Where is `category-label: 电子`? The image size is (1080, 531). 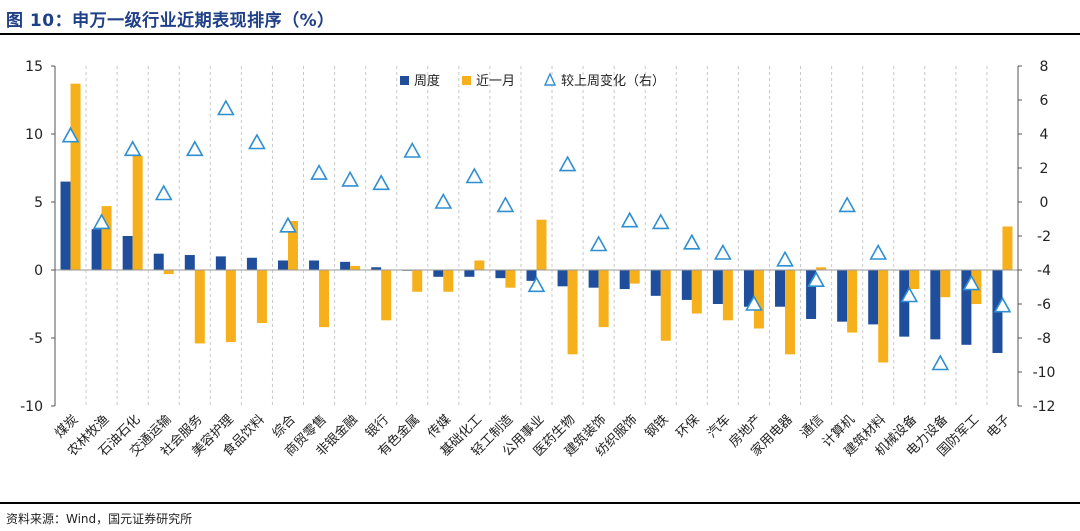
category-label: 电子 is located at coordinates (998, 426).